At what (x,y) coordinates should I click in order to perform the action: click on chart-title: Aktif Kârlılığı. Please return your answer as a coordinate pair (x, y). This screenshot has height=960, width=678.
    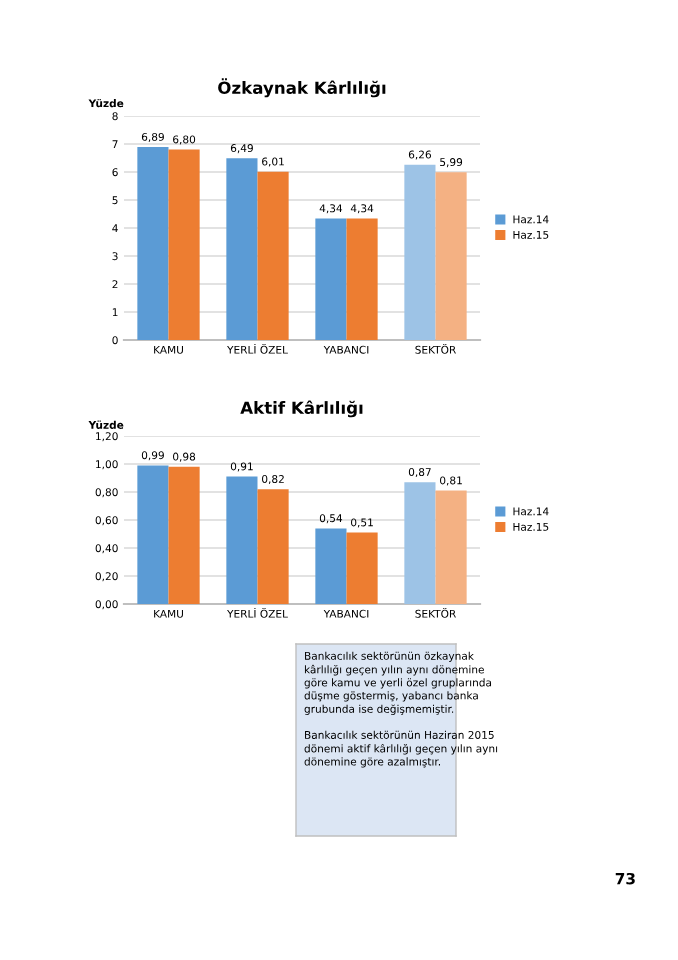
    Looking at the image, I should click on (301, 409).